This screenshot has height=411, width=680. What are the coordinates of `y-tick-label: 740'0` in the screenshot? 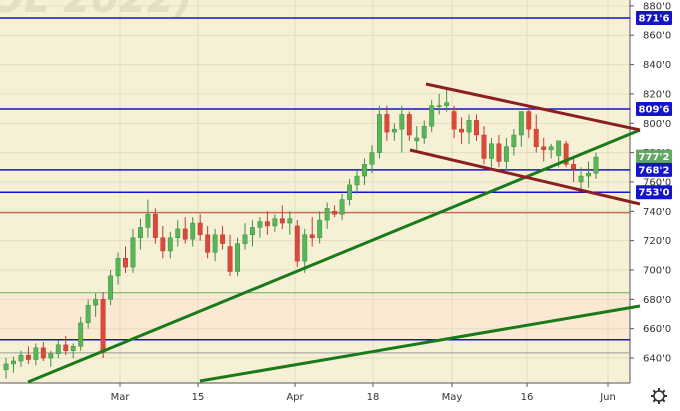 It's located at (657, 212).